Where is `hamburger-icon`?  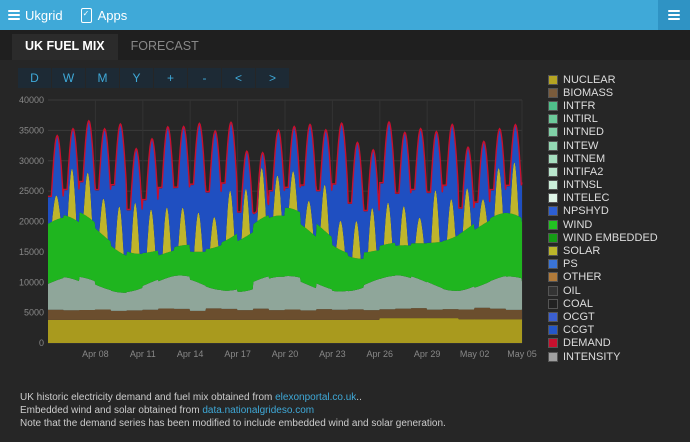
hamburger-icon is located at coordinates (14, 15).